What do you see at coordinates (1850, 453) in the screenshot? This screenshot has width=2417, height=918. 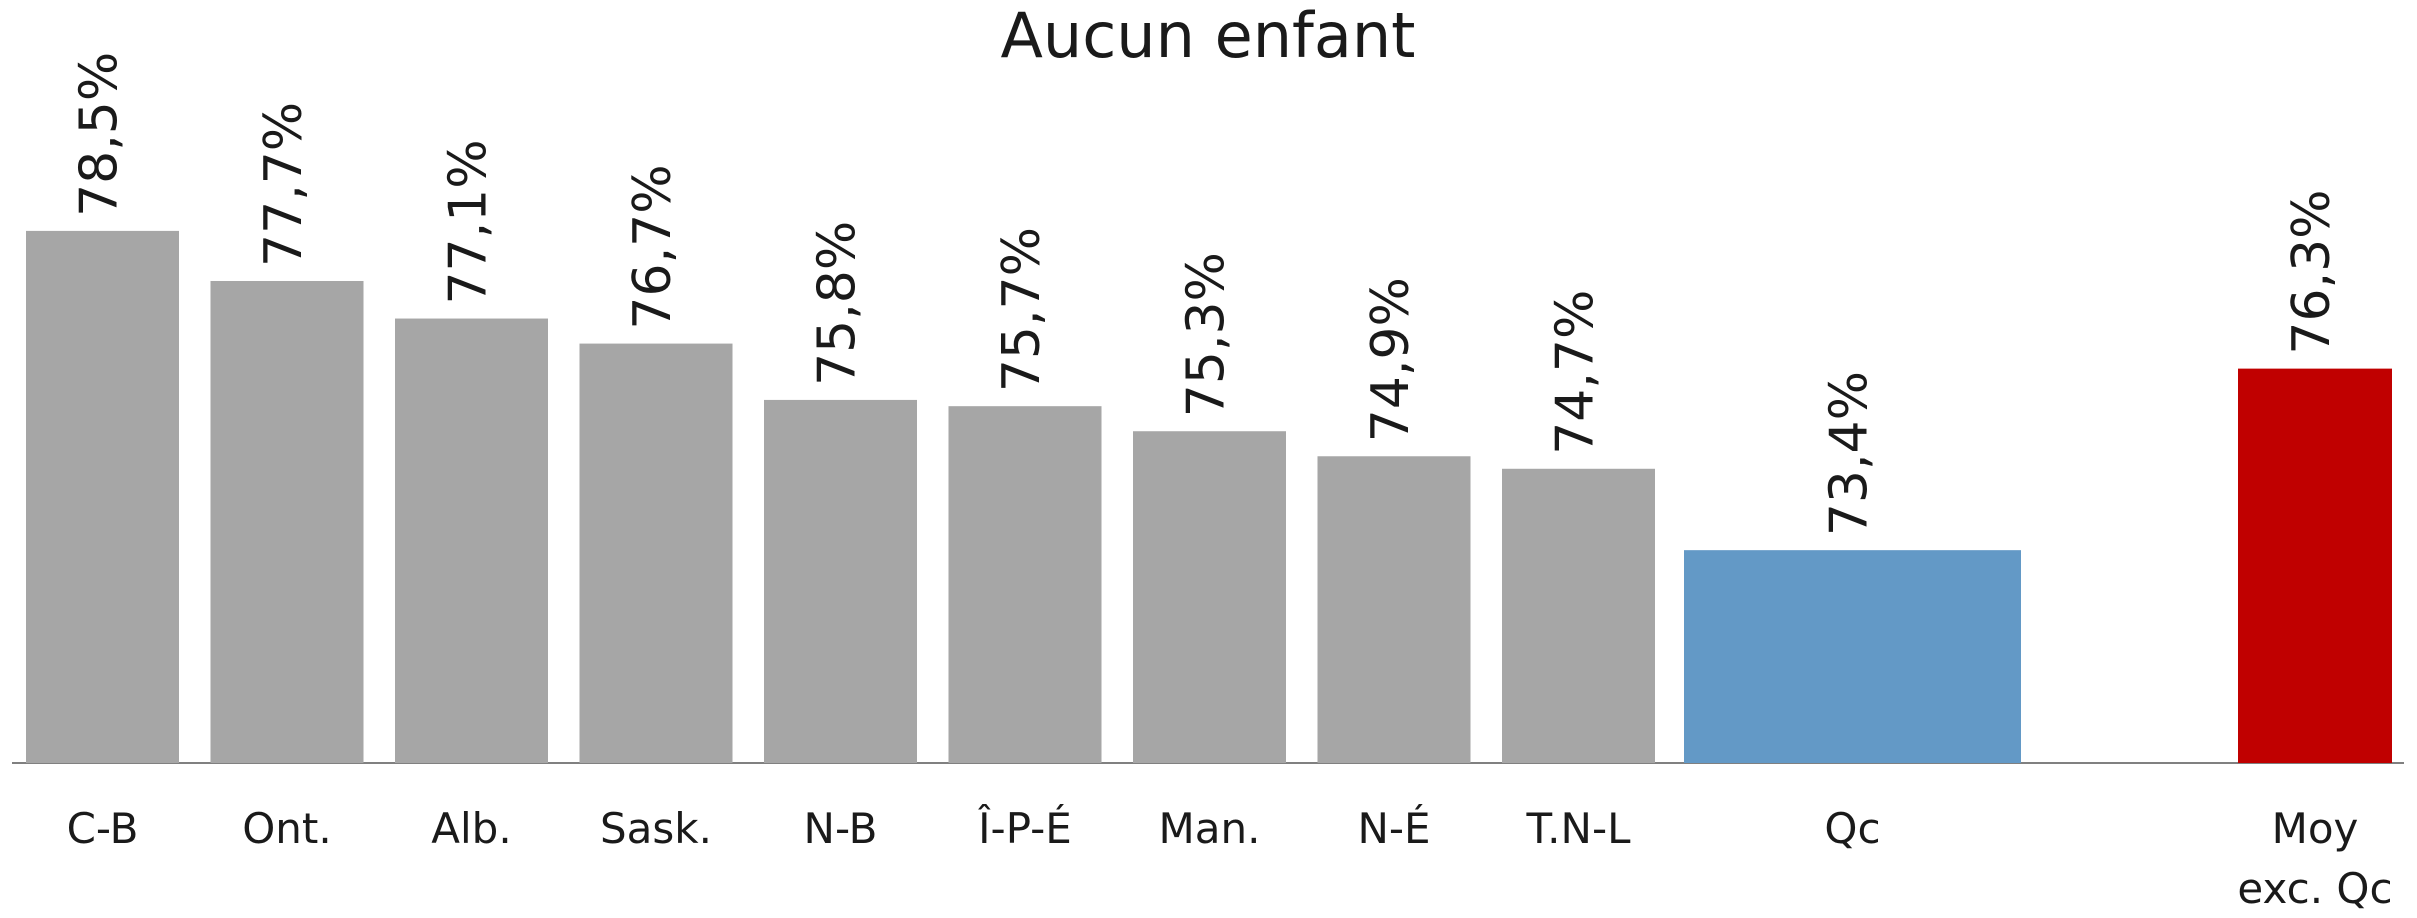 I see `value-label: 73,4%` at bounding box center [1850, 453].